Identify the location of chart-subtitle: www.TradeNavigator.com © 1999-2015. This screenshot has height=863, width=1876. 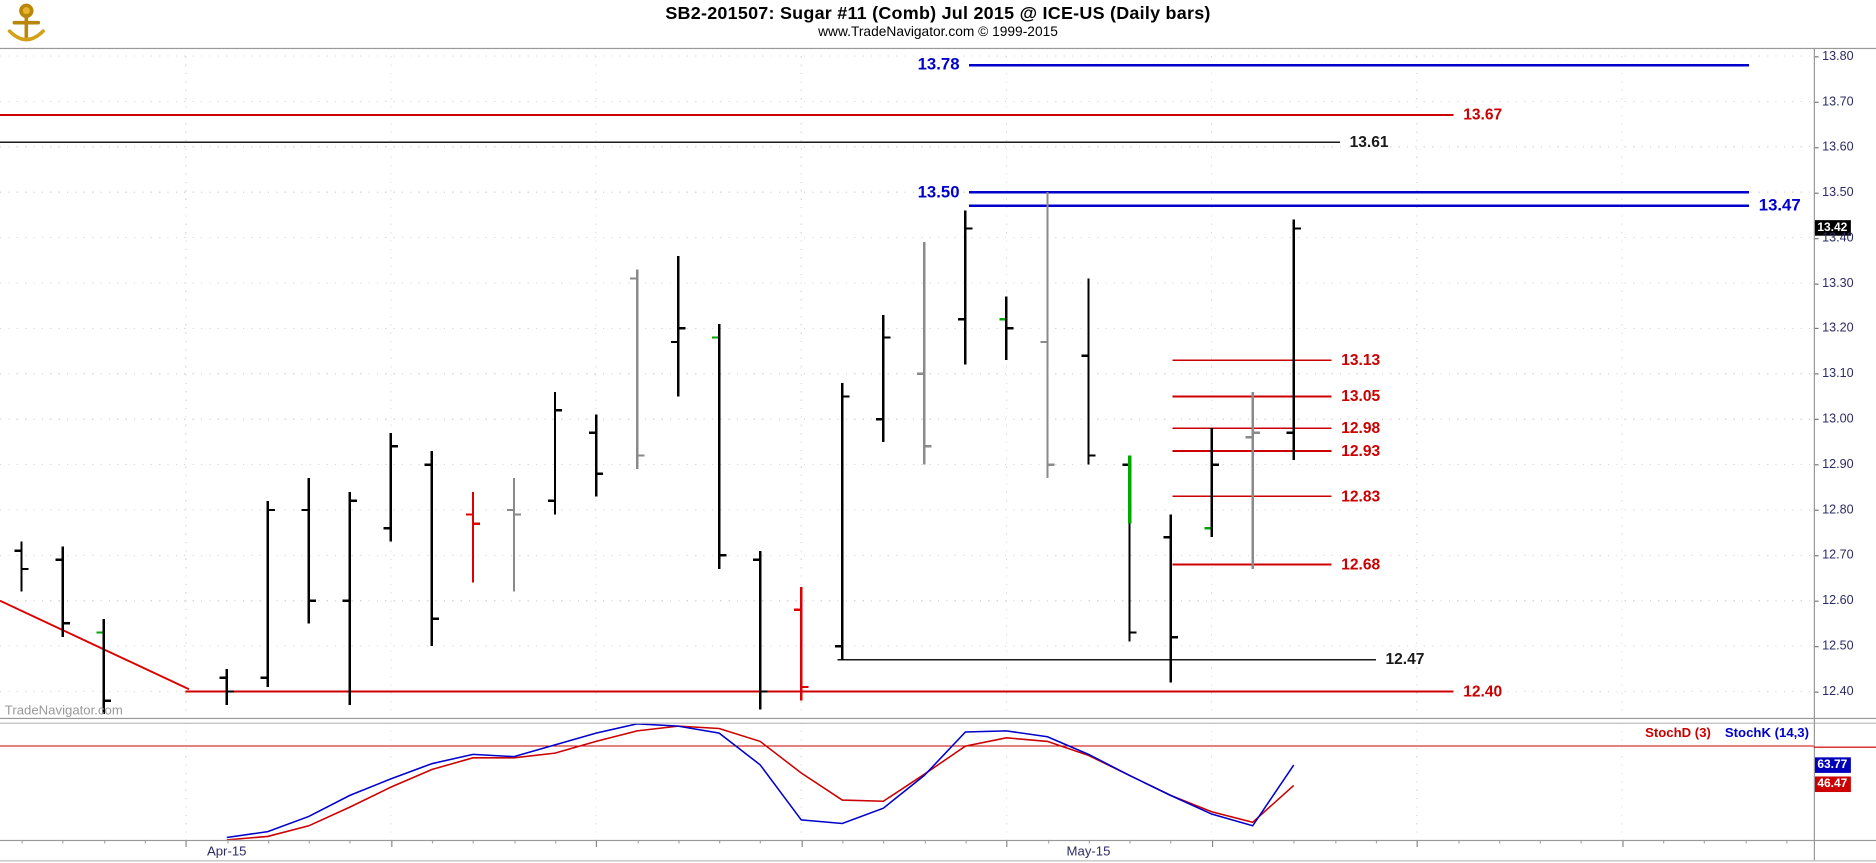
(938, 32).